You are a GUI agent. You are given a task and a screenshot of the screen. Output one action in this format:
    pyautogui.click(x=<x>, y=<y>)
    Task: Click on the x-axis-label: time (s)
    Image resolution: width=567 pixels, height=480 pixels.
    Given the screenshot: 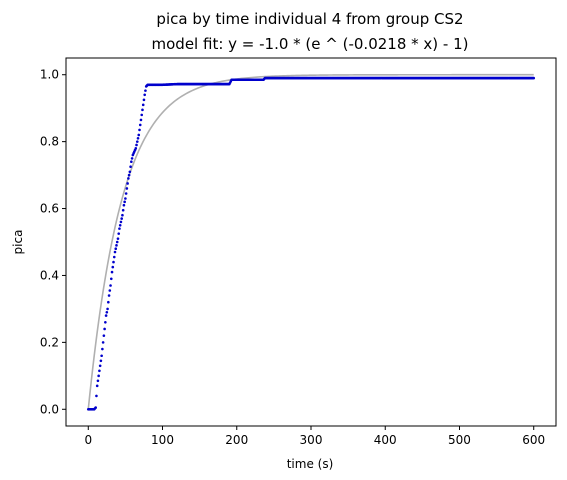 What is the action you would take?
    pyautogui.click(x=310, y=464)
    